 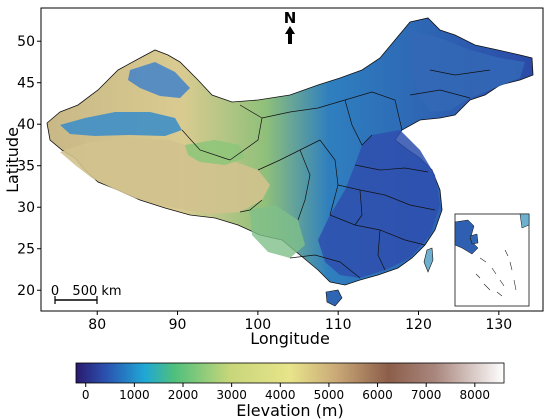 I want to click on x-tick-label: 120, so click(x=418, y=325).